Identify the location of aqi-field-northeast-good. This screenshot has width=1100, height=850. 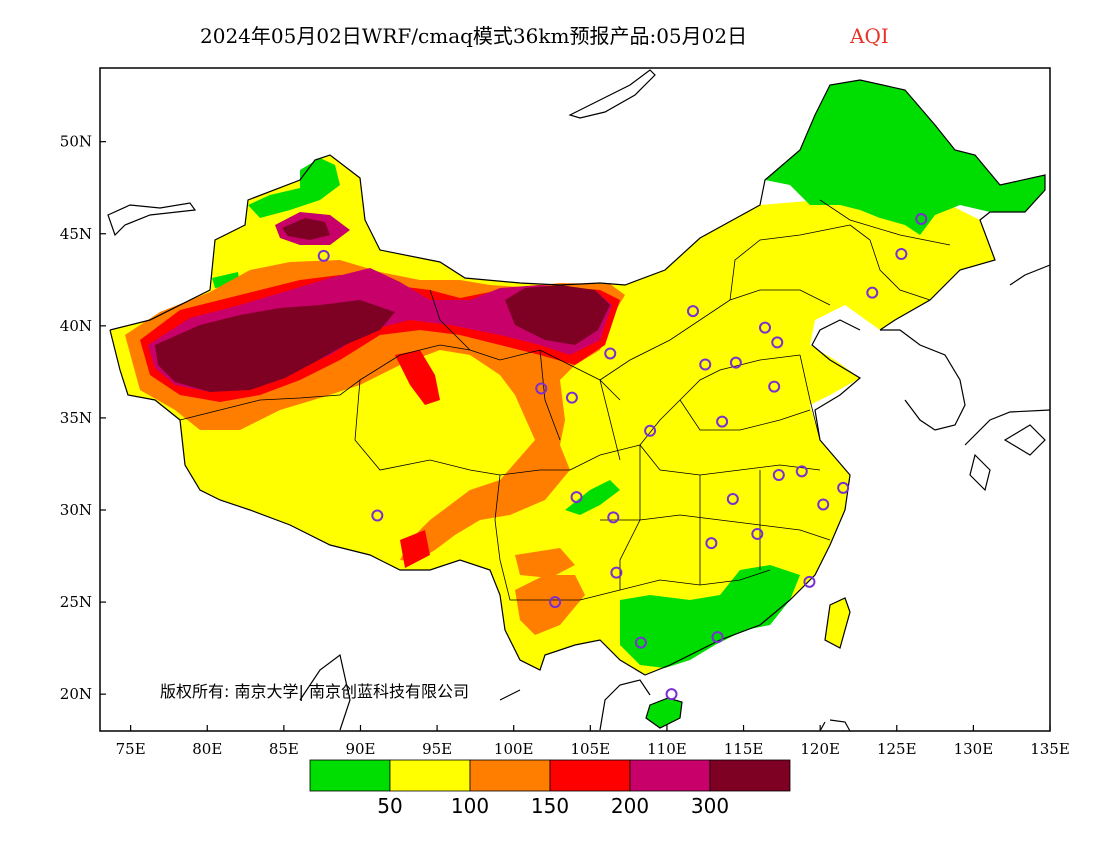
(905, 157).